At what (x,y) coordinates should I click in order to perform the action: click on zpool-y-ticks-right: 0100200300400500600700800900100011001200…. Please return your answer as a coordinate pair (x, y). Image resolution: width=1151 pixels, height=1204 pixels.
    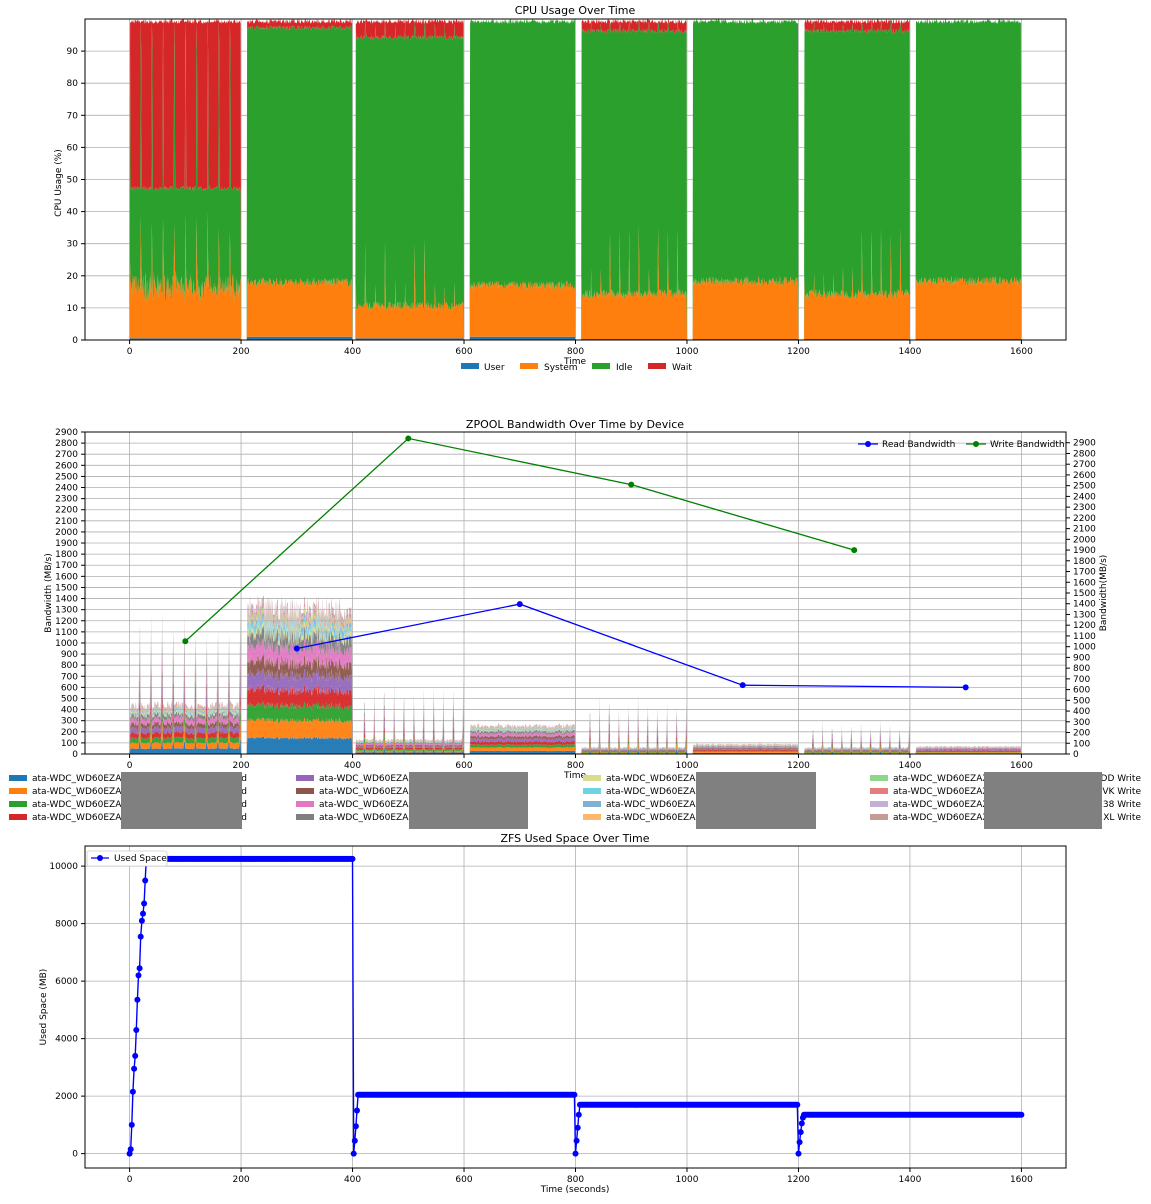
    Looking at the image, I should click on (1081, 599).